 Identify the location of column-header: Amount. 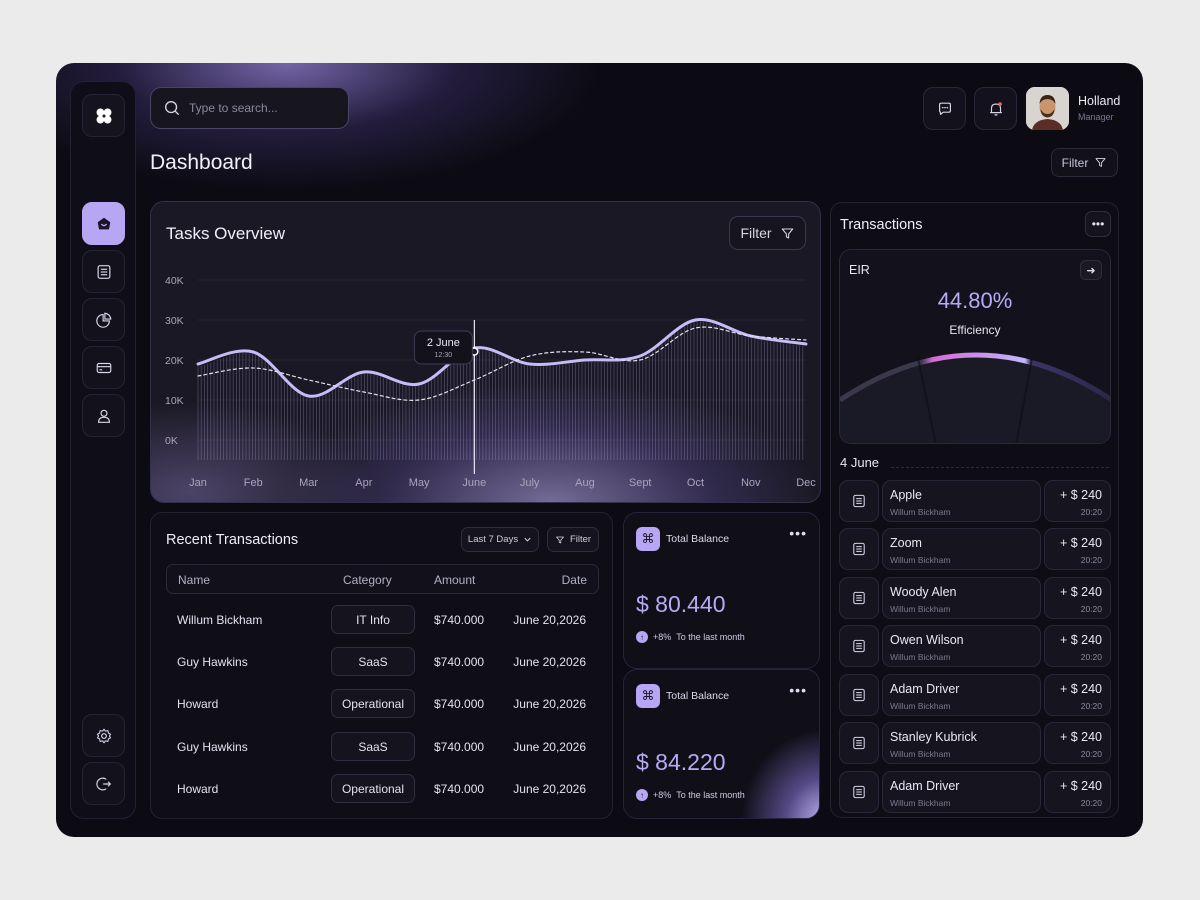
(455, 580).